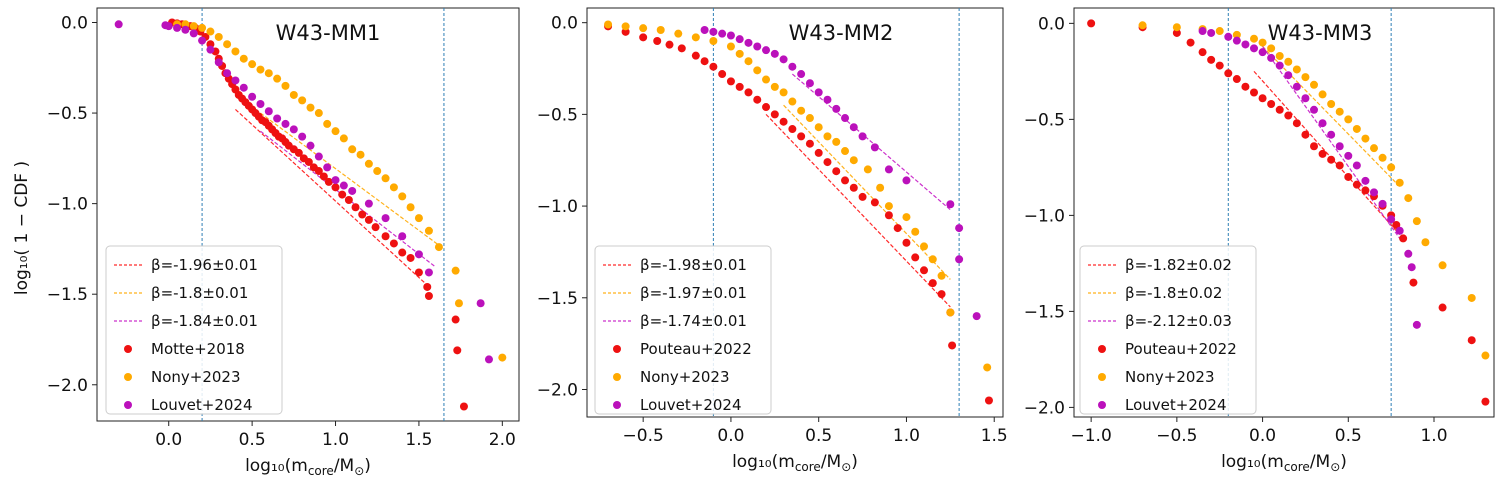 The height and width of the screenshot is (480, 1499). I want to click on legend-label: β=-1.96±0.01, so click(204, 265).